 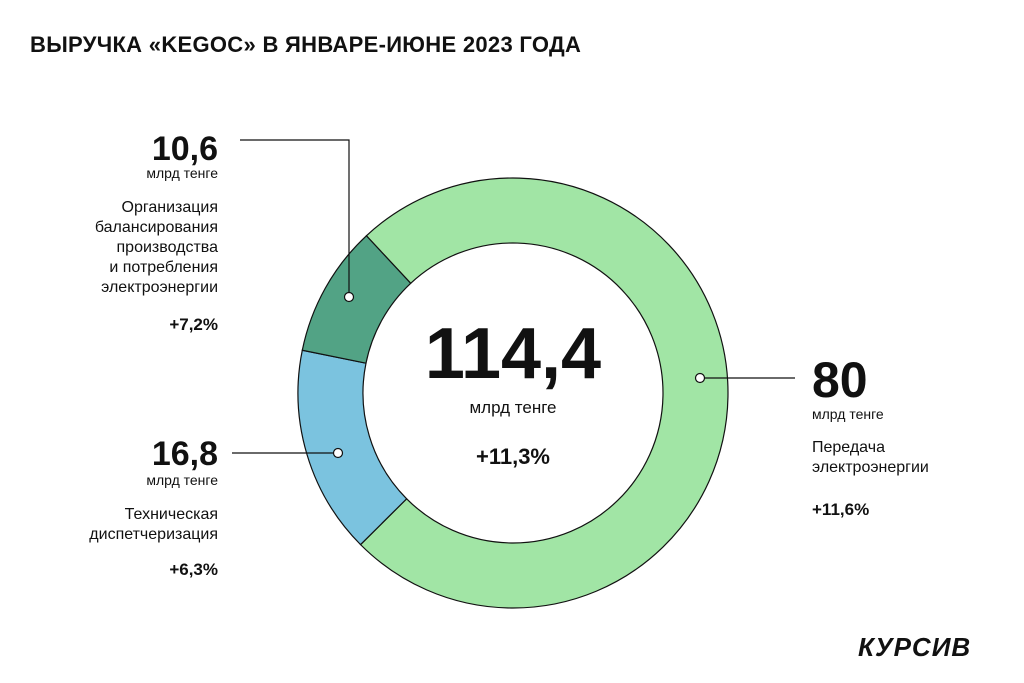 What do you see at coordinates (513, 407) in the screenshot?
I see `total-unit: млрд тенге` at bounding box center [513, 407].